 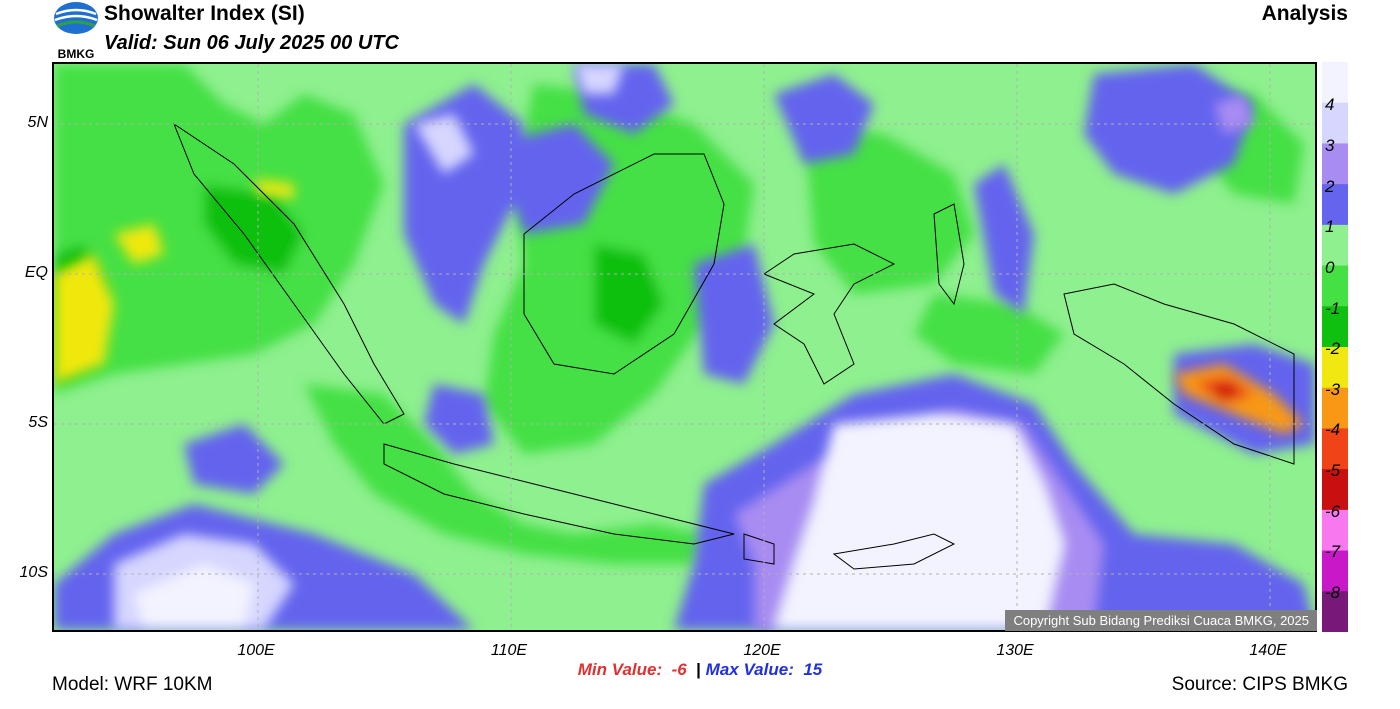 What do you see at coordinates (76, 53) in the screenshot?
I see `logo-text: BMKG` at bounding box center [76, 53].